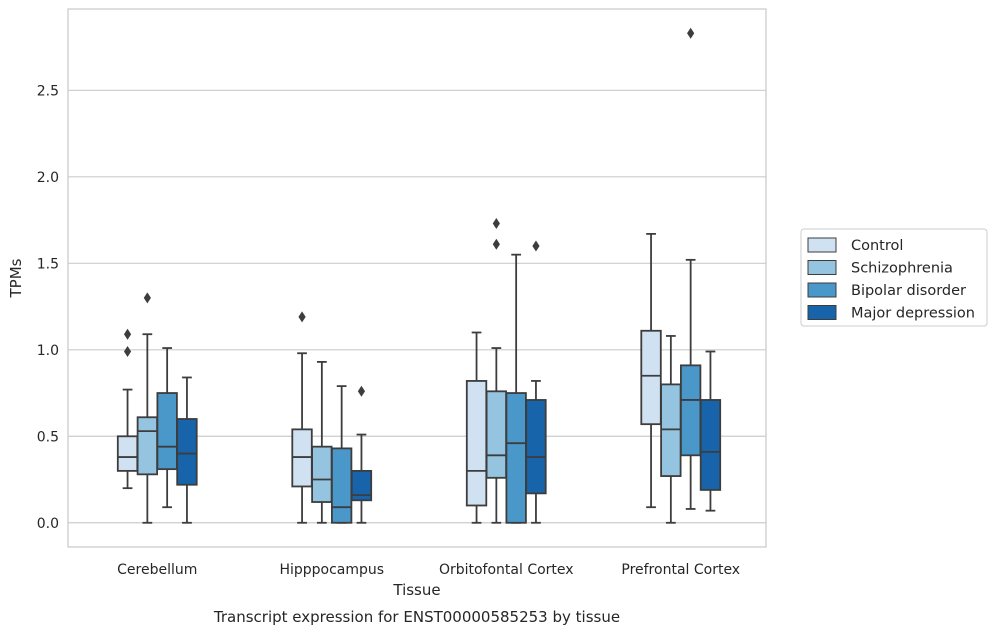 The image size is (997, 634). I want to click on box-orbitofontal-cortex-control, so click(476, 427).